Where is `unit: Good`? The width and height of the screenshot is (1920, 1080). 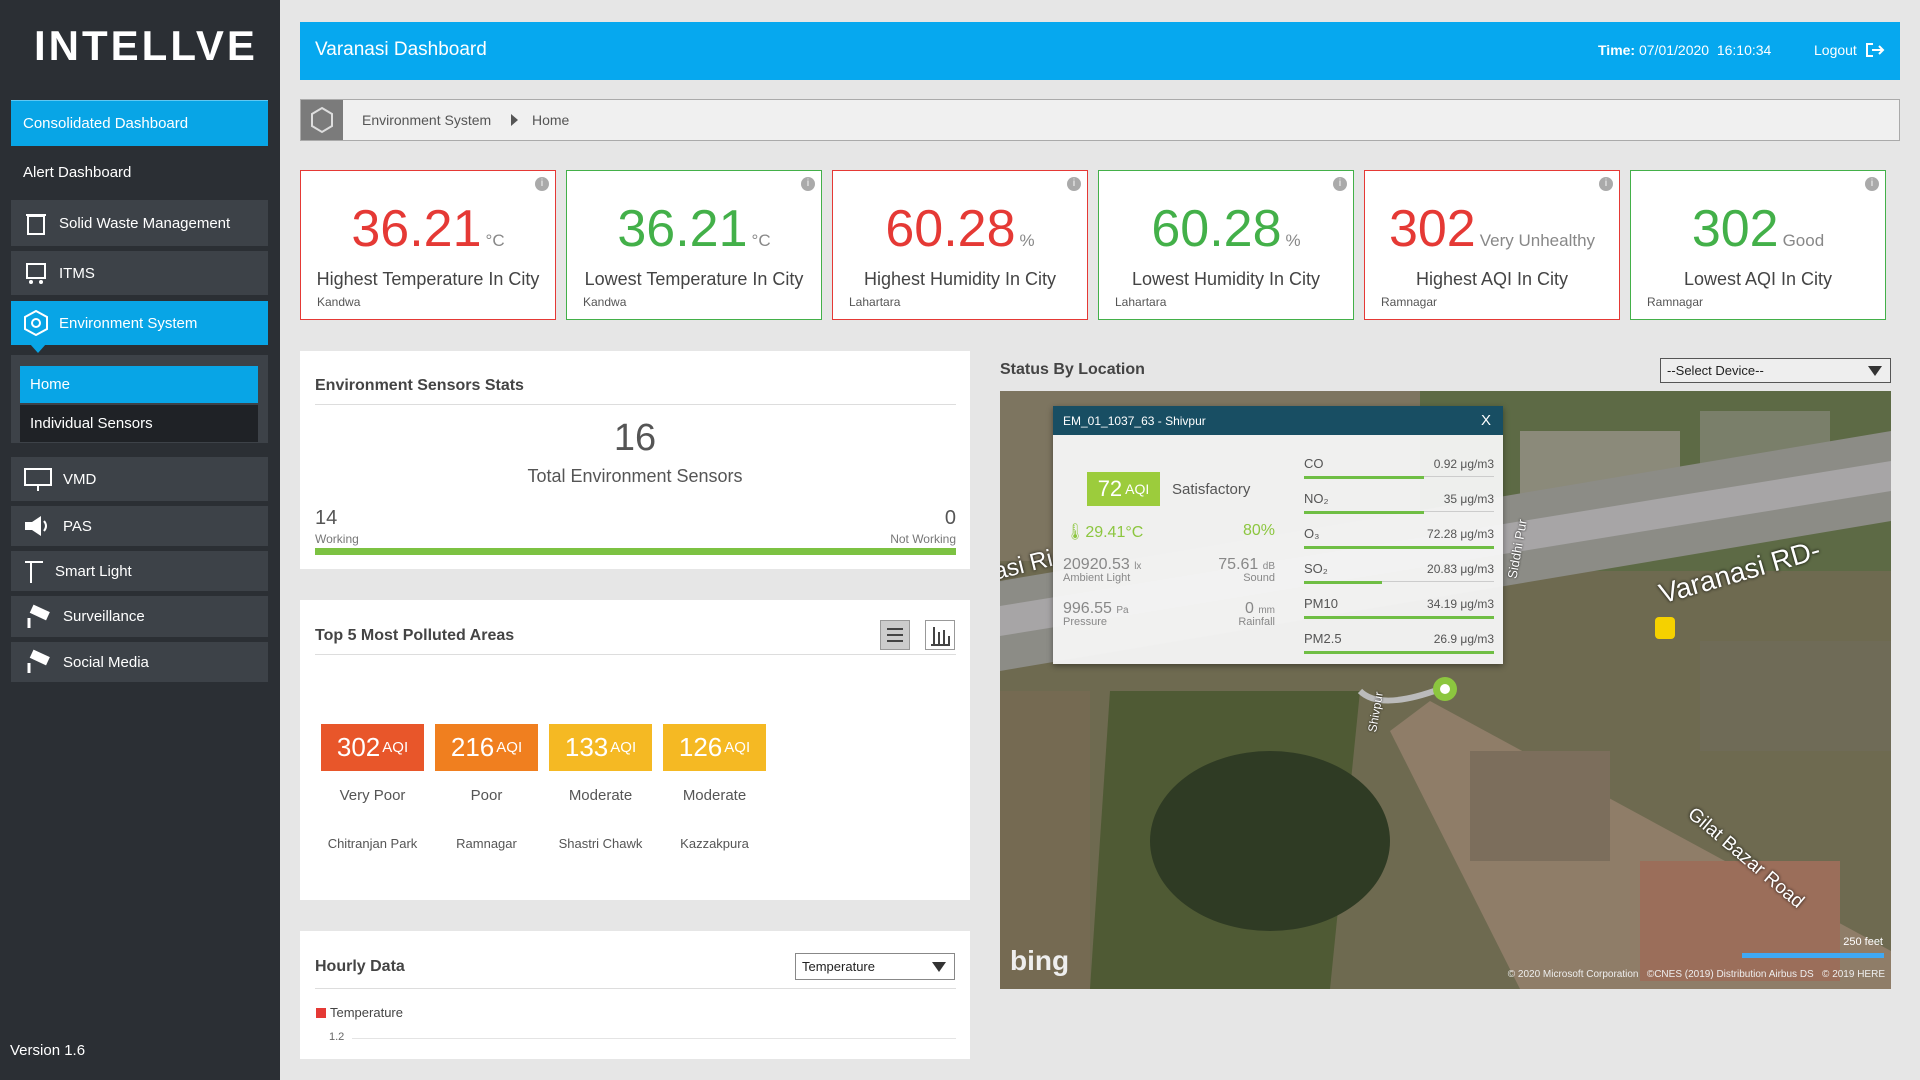 unit: Good is located at coordinates (1803, 240).